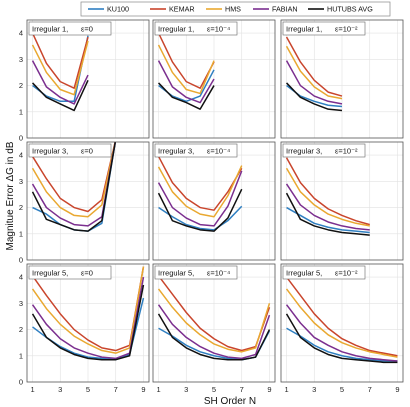 Image resolution: width=410 pixels, height=407 pixels. I want to click on panel: 0 1 2 3 4 Irregular 3, ε=0, so click(84, 203).